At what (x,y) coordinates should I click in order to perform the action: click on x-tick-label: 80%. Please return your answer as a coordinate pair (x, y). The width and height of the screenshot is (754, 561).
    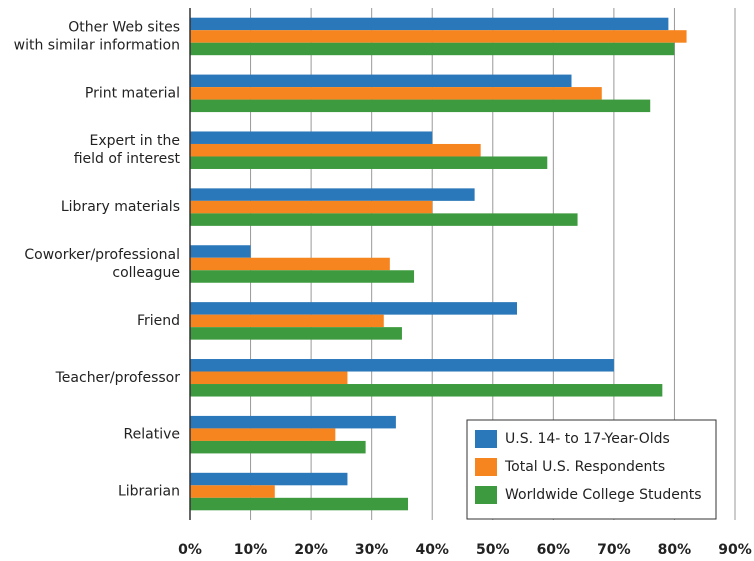
    Looking at the image, I should click on (675, 550).